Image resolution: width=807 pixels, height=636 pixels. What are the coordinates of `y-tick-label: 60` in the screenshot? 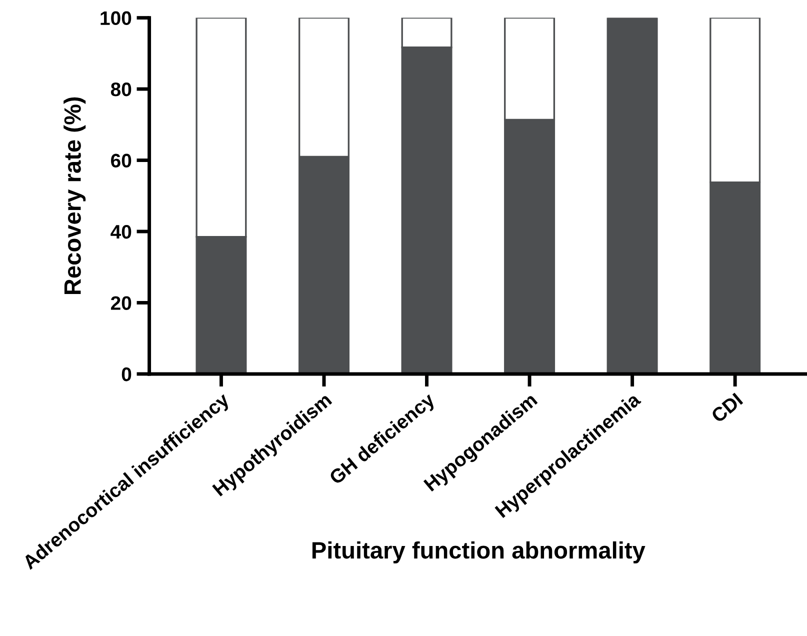 It's located at (121, 161).